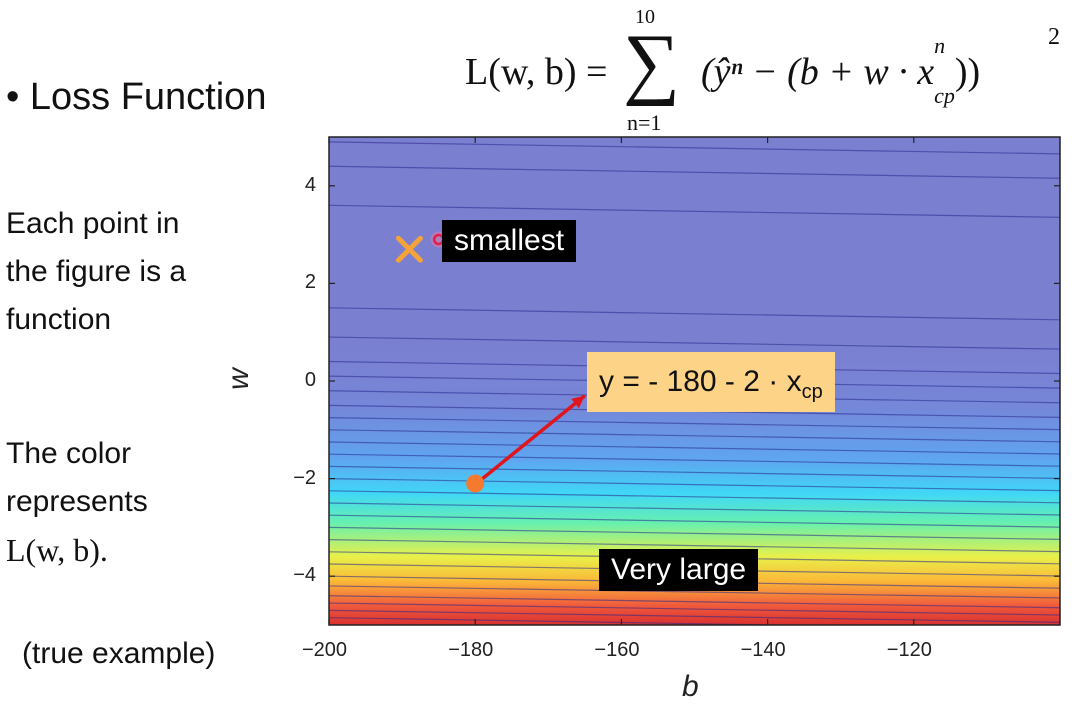 The image size is (1088, 717). What do you see at coordinates (475, 483) in the screenshot?
I see `start-point` at bounding box center [475, 483].